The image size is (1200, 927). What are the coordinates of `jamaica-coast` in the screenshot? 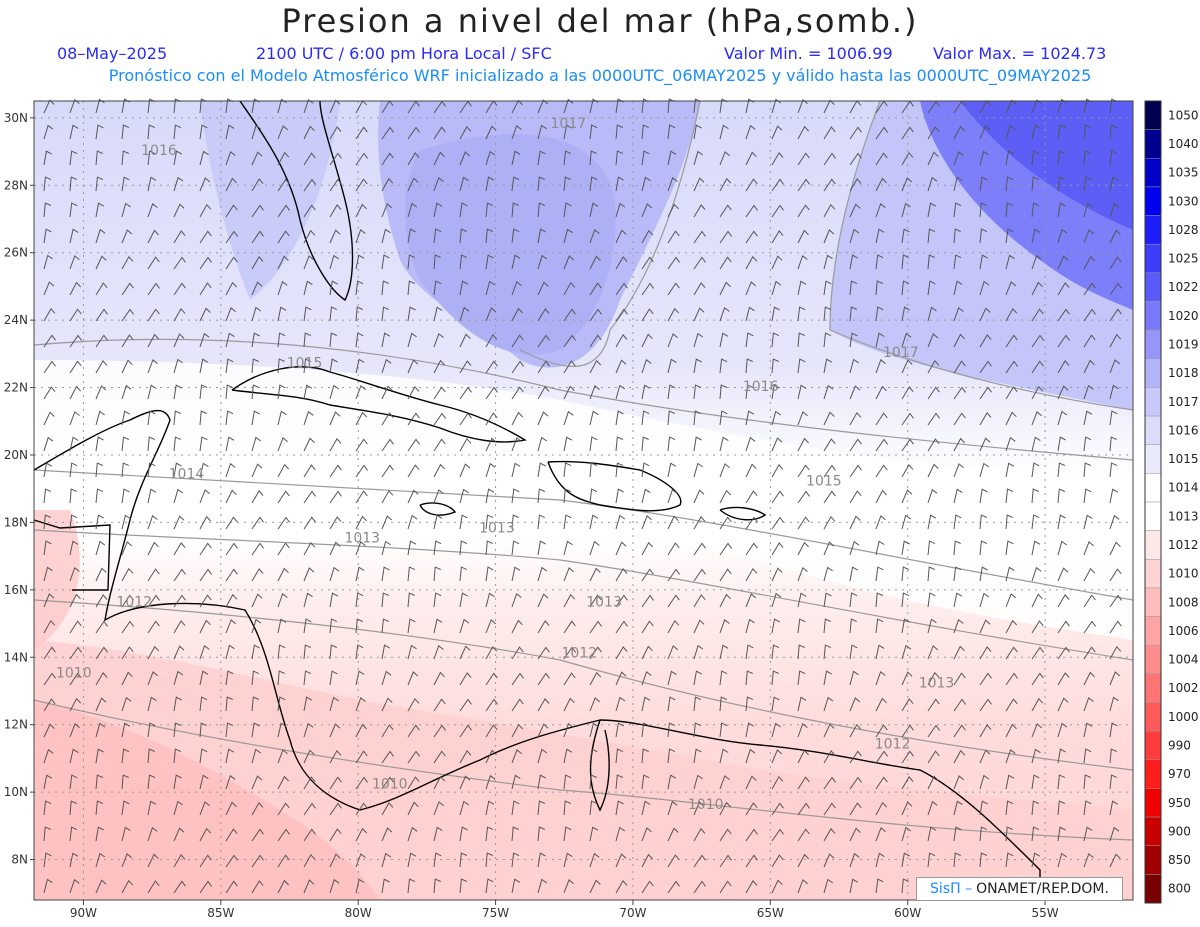 It's located at (438, 509).